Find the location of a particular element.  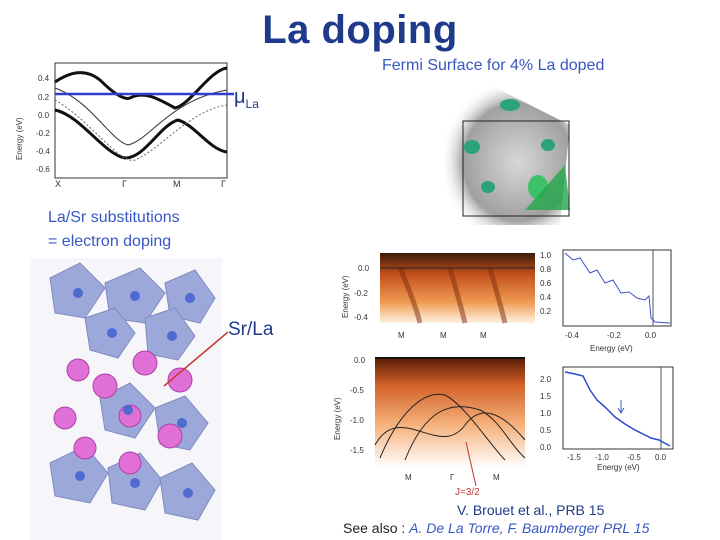

edc-bottom-ytick: 1.5 is located at coordinates (546, 396).